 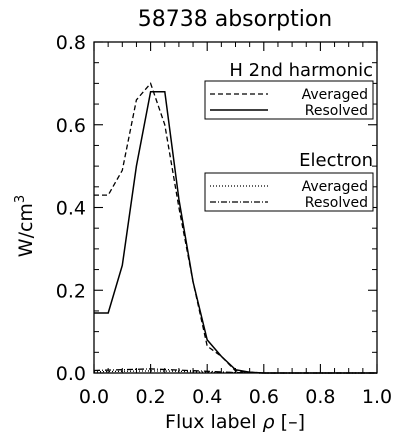 I want to click on y-axis-label-text: W/cm, so click(x=26, y=230).